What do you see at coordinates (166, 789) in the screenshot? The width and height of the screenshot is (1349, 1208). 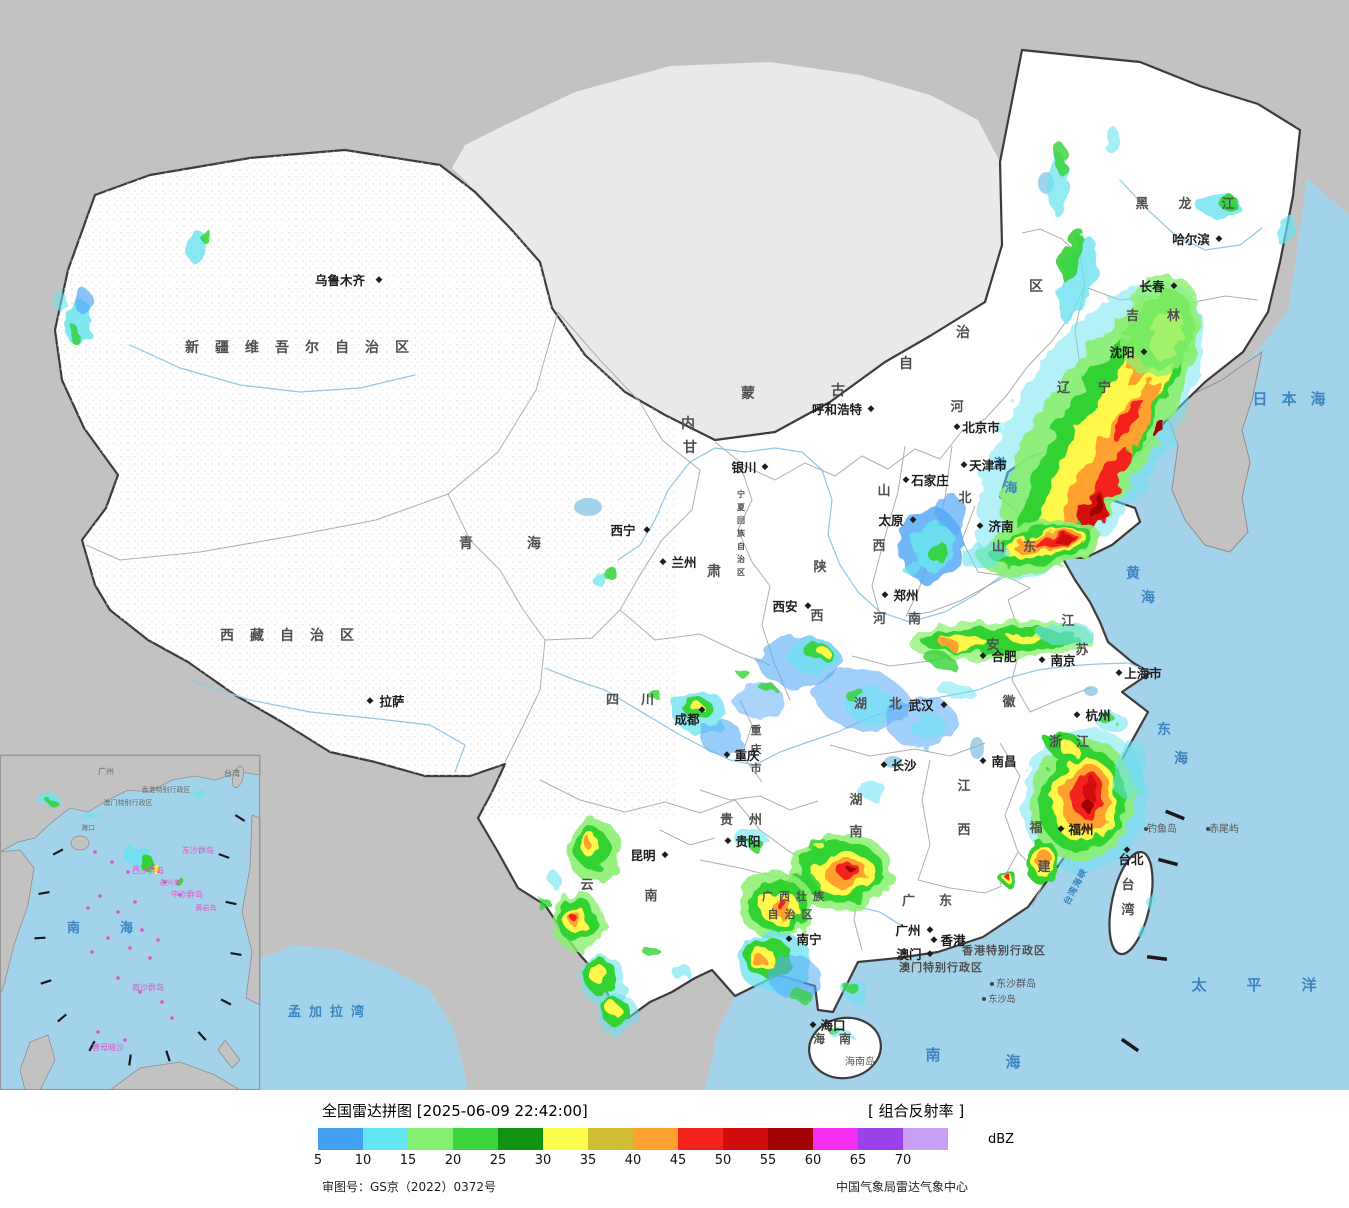 I see `inset-label: 香港特别行政区` at bounding box center [166, 789].